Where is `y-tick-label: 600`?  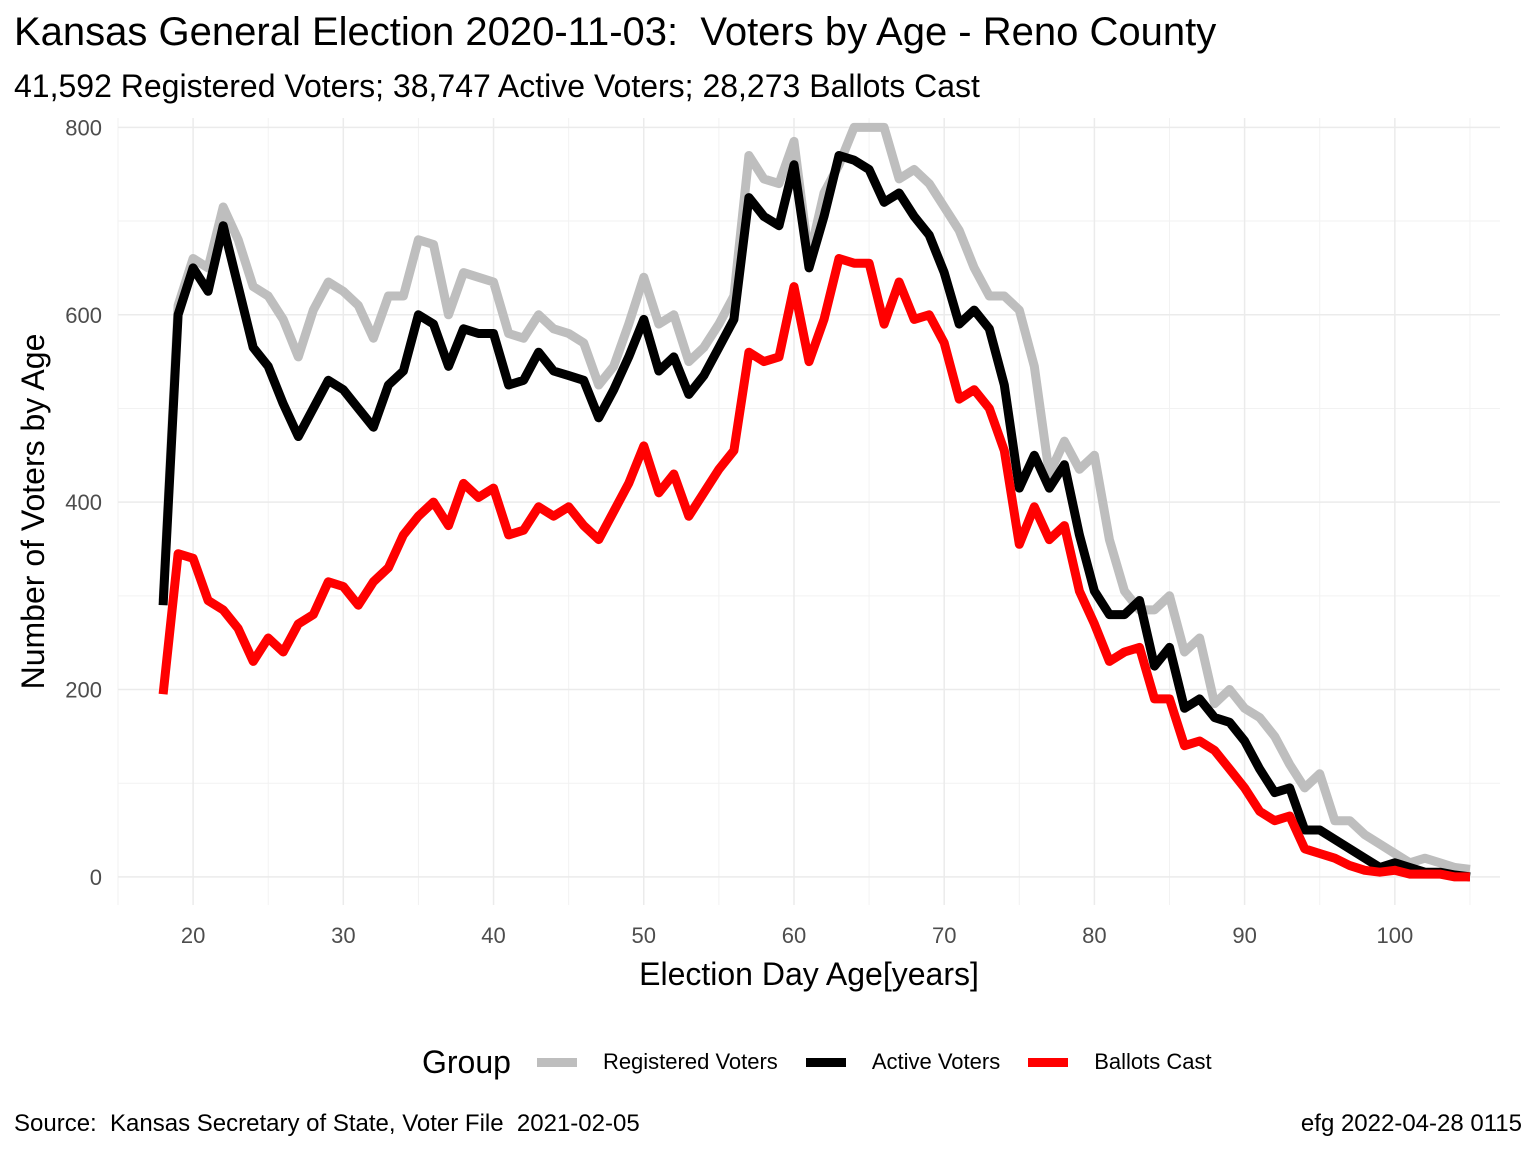
y-tick-label: 600 is located at coordinates (83, 315).